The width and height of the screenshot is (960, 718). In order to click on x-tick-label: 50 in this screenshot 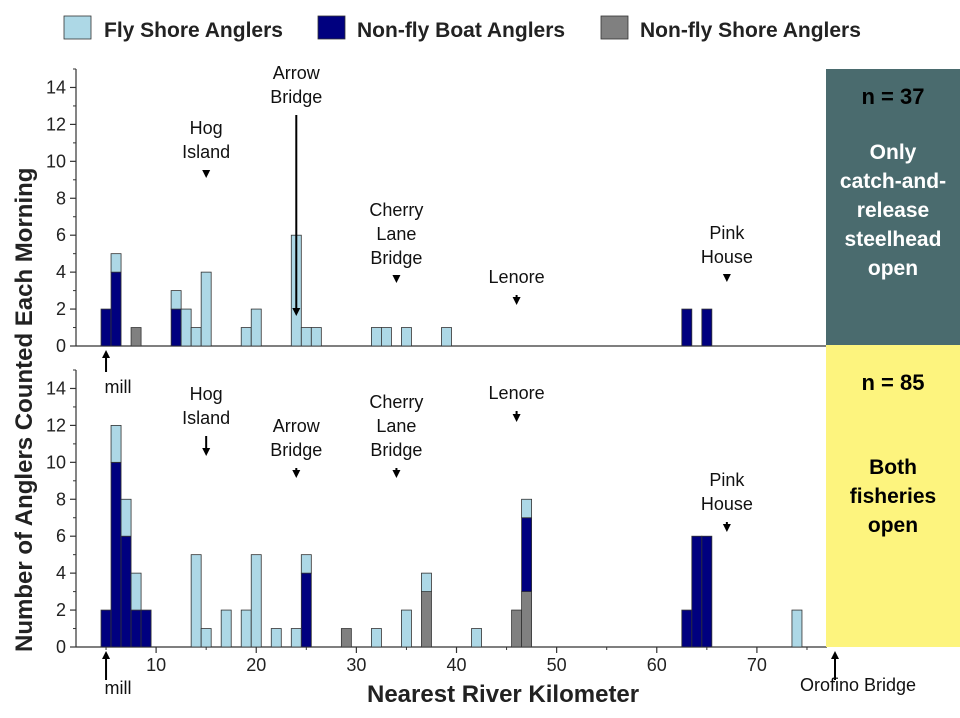, I will do `click(557, 665)`.